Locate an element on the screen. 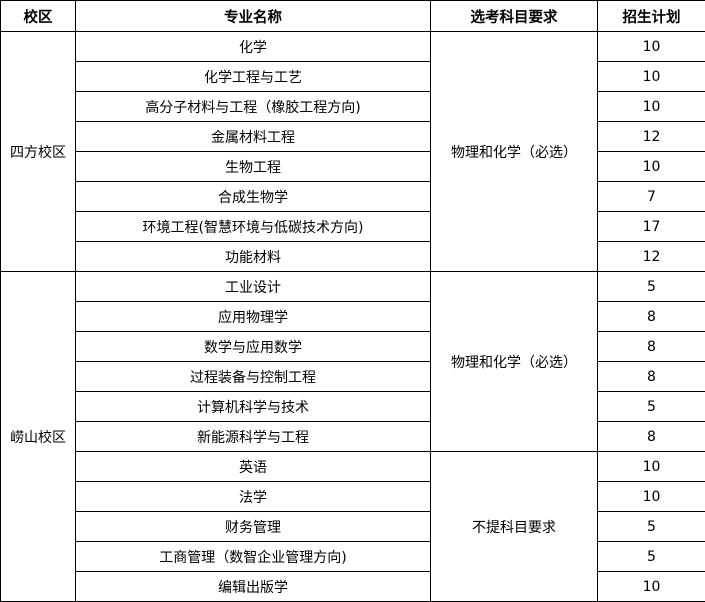 Image resolution: width=705 pixels, height=602 pixels. major-cell: 金属材料工程 is located at coordinates (253, 137).